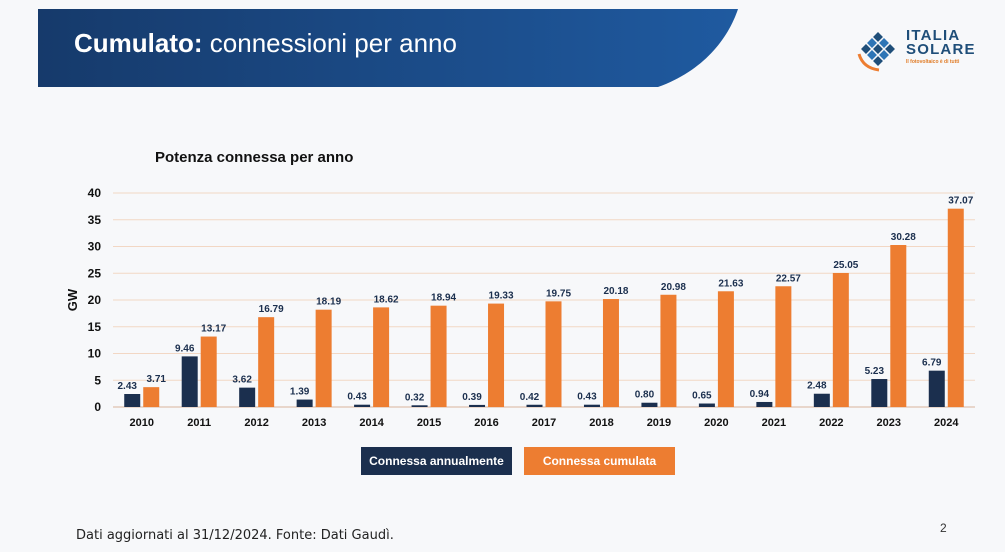 The image size is (1005, 552). Describe the element at coordinates (960, 201) in the screenshot. I see `data-label-cumulative: 37.07` at that location.